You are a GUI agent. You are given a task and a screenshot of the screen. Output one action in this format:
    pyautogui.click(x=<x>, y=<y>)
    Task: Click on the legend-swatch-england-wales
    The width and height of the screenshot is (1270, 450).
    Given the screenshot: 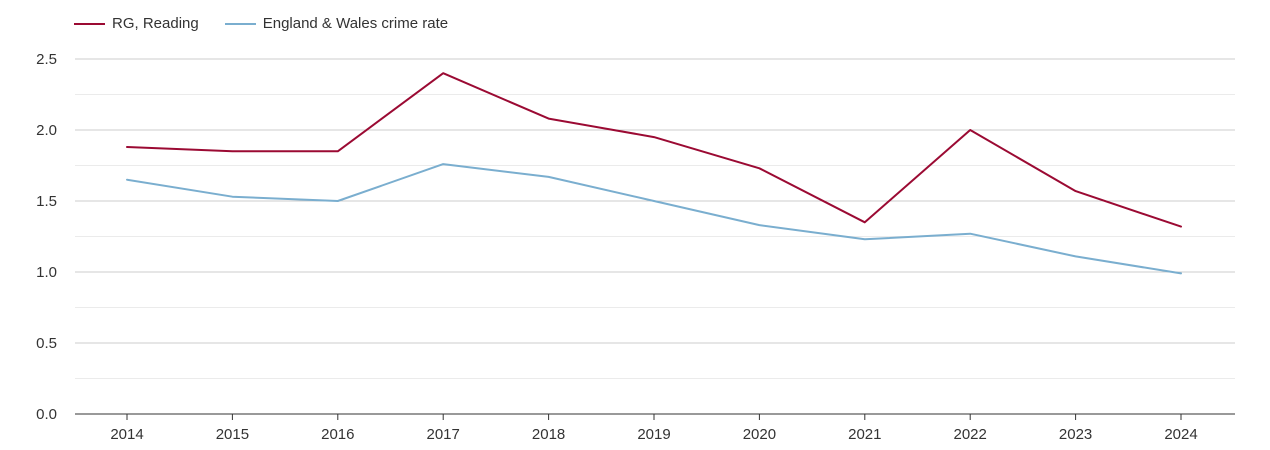 What is the action you would take?
    pyautogui.click(x=240, y=23)
    